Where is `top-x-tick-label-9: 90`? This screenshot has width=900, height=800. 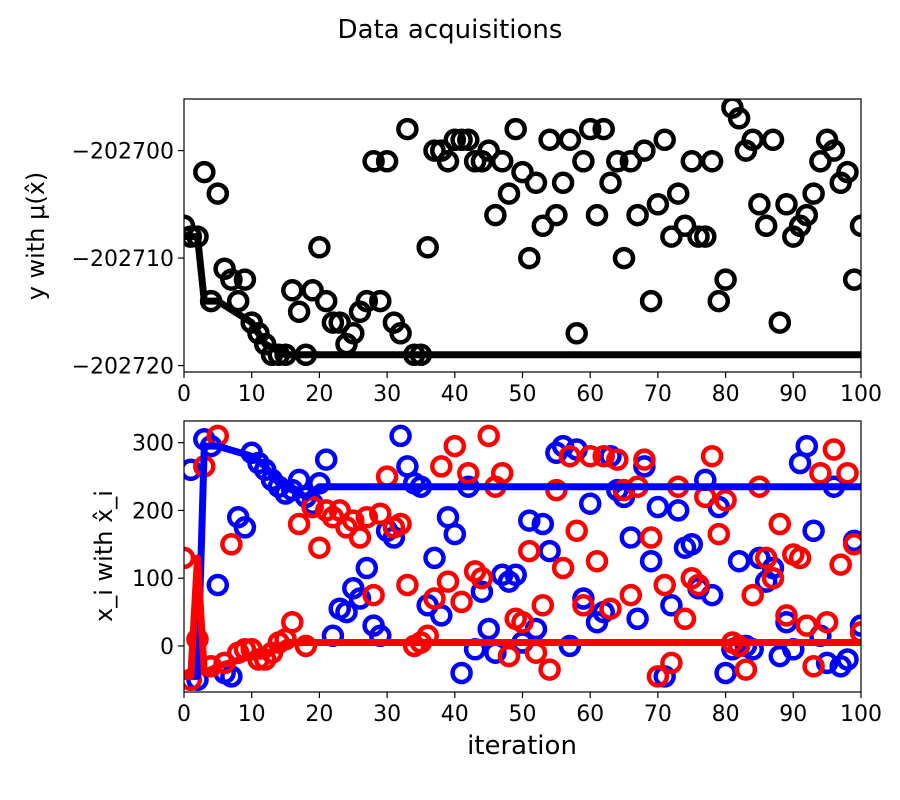
top-x-tick-label-9: 90 is located at coordinates (793, 394).